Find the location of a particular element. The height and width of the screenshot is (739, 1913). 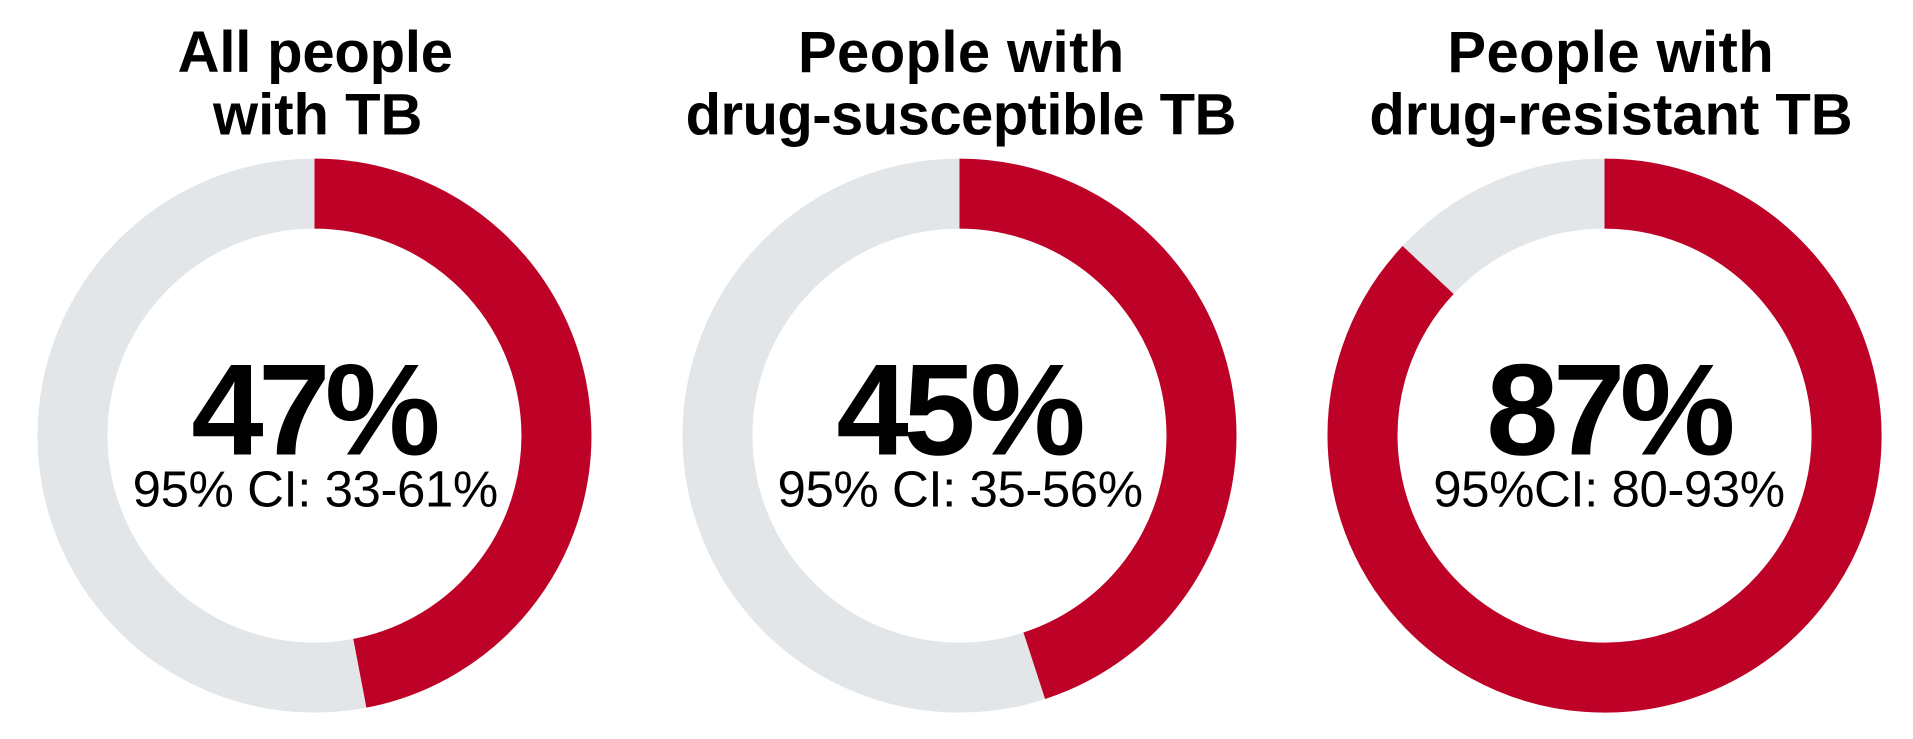

svg-text: 47% is located at coordinates (314, 410).